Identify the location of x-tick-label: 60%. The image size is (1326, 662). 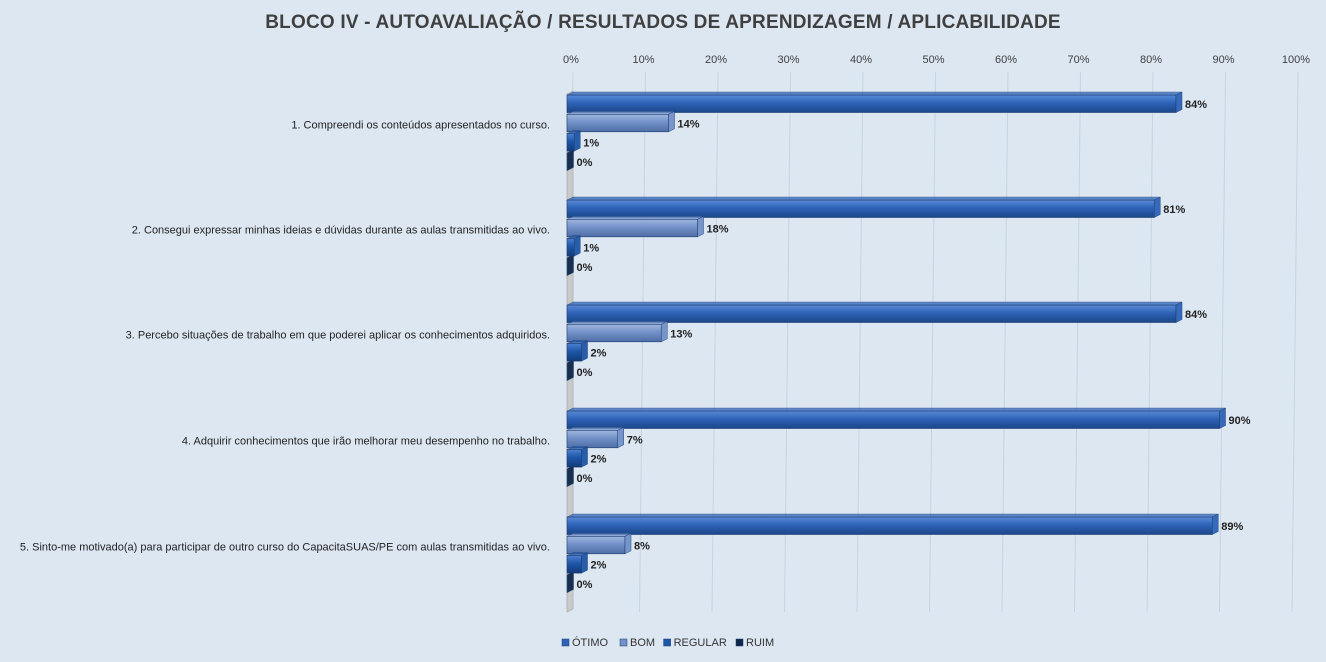
(1006, 60).